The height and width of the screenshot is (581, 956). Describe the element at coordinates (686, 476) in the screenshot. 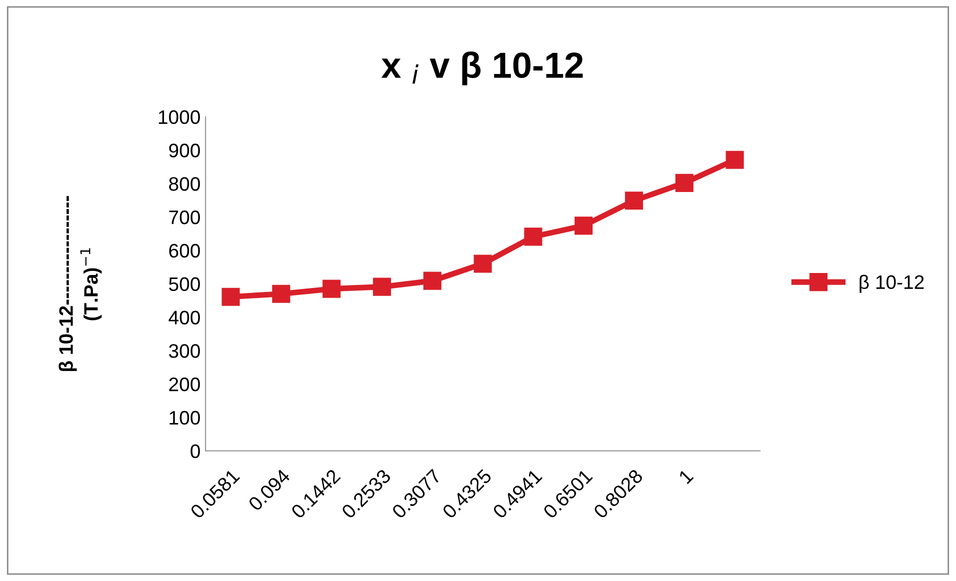

I see `x-tick-label: 1` at that location.